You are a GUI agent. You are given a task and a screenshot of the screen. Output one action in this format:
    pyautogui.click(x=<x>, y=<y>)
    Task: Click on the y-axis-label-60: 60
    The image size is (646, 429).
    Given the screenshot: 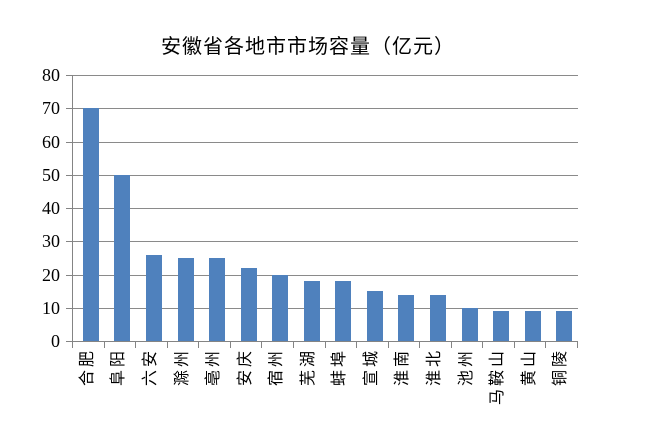 What is the action you would take?
    pyautogui.click(x=51, y=141)
    